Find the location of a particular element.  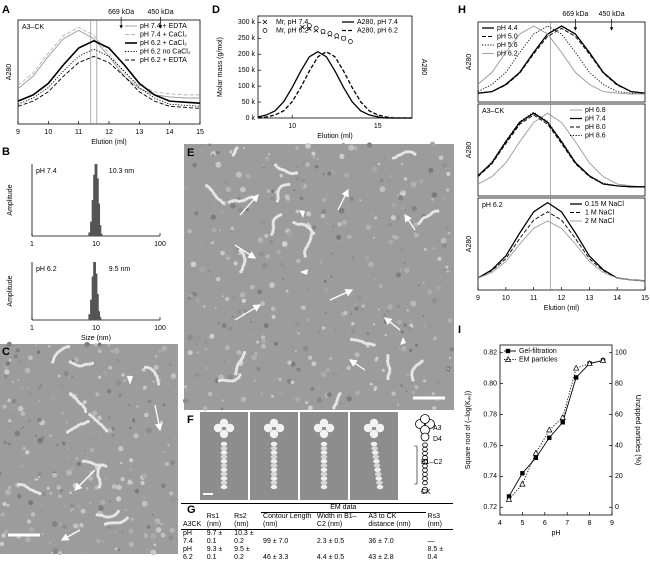

marker-label: 669 kDa is located at coordinates (575, 14).